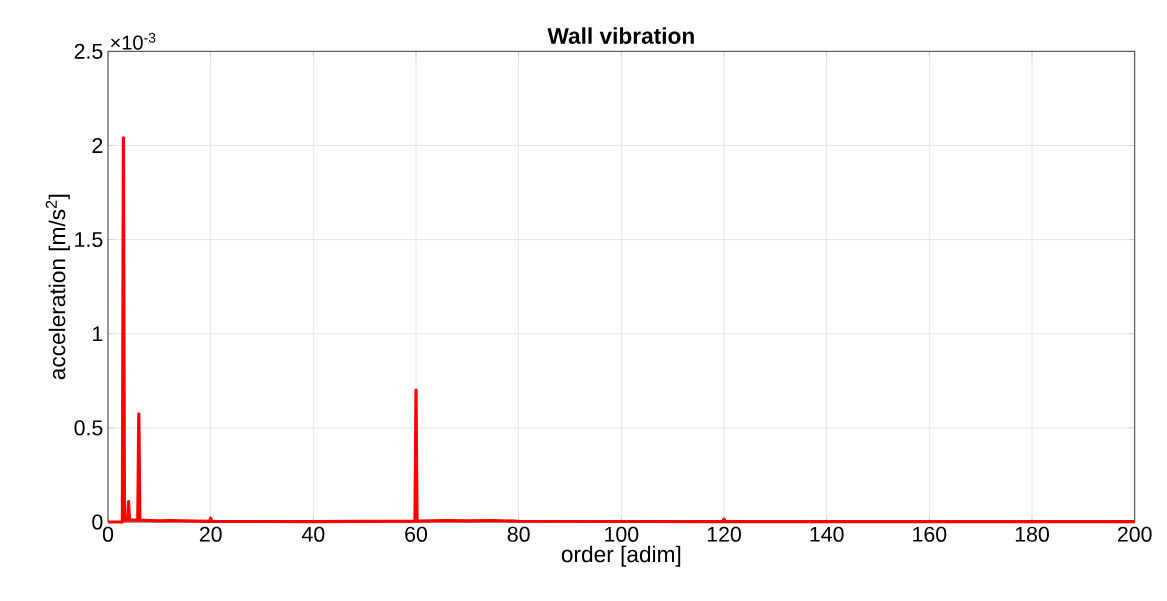 This screenshot has width=1167, height=601. What do you see at coordinates (210, 534) in the screenshot?
I see `x-tick-label: 20` at bounding box center [210, 534].